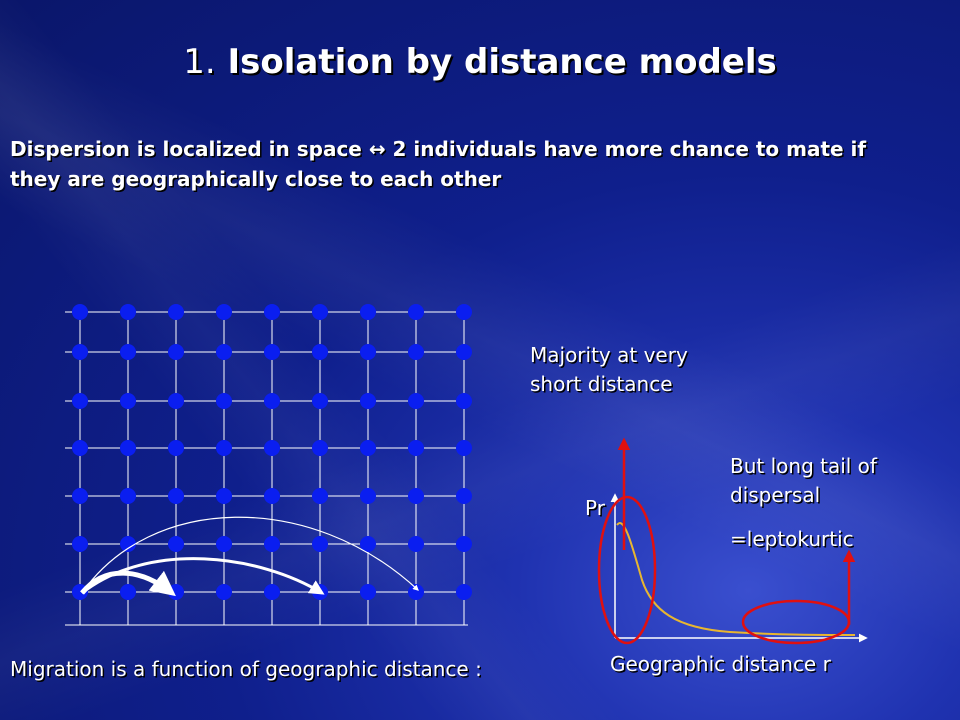  Describe the element at coordinates (792, 539) in the screenshot. I see `note-leptokurtic: =leptokurtic` at that location.